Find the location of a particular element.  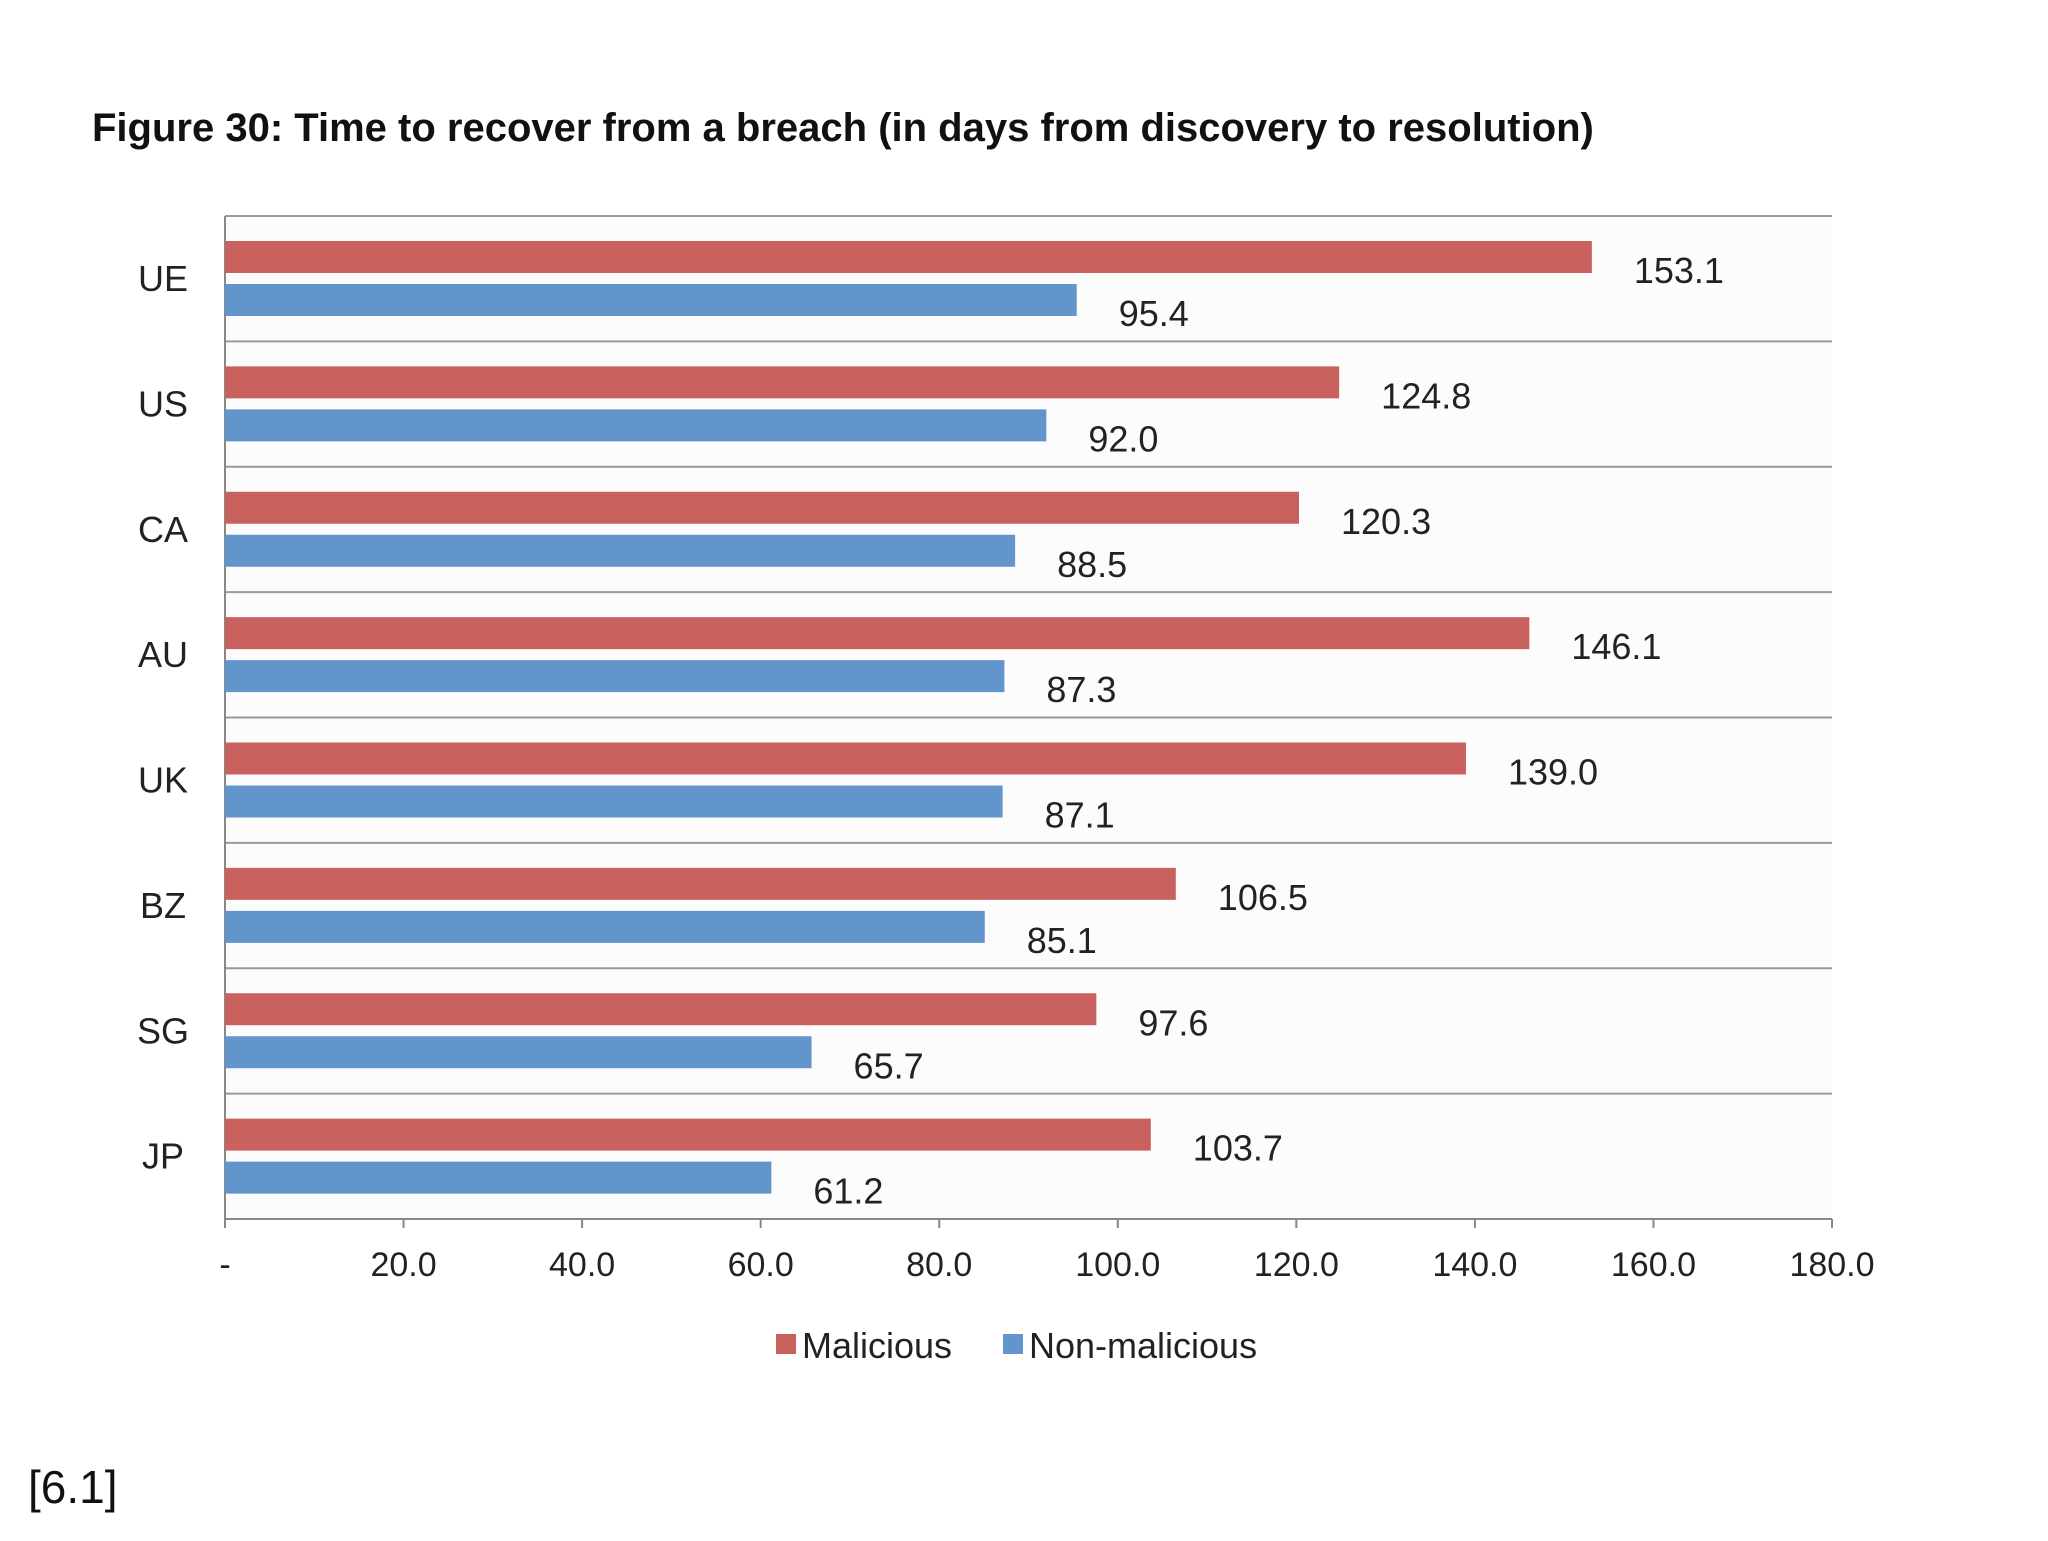

x-tick-label: 20.0 is located at coordinates (403, 1265).